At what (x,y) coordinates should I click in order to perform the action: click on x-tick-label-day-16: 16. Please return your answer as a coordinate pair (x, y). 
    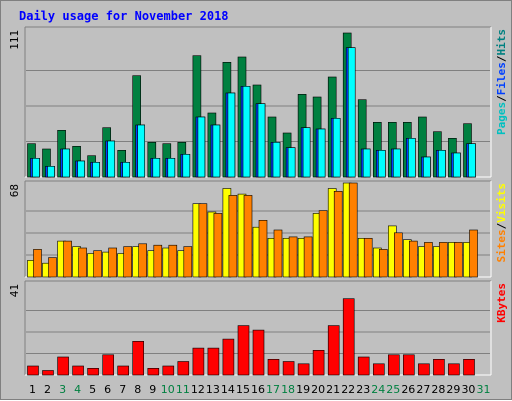
    Looking at the image, I should click on (258, 389).